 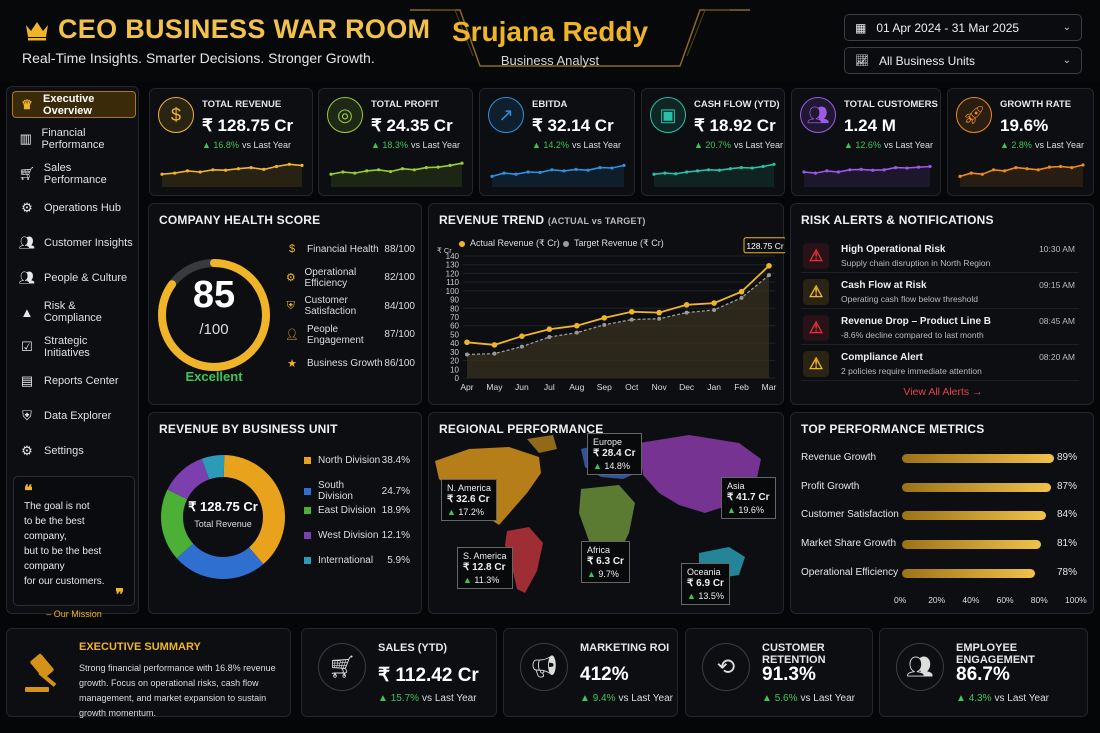 What do you see at coordinates (937, 600) in the screenshot?
I see `metric-axis-tick: 20%` at bounding box center [937, 600].